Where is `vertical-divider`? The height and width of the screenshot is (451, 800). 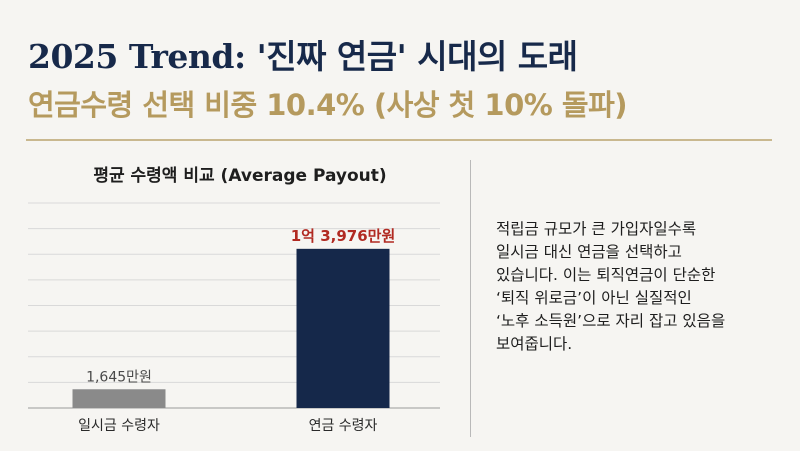 vertical-divider is located at coordinates (470, 298).